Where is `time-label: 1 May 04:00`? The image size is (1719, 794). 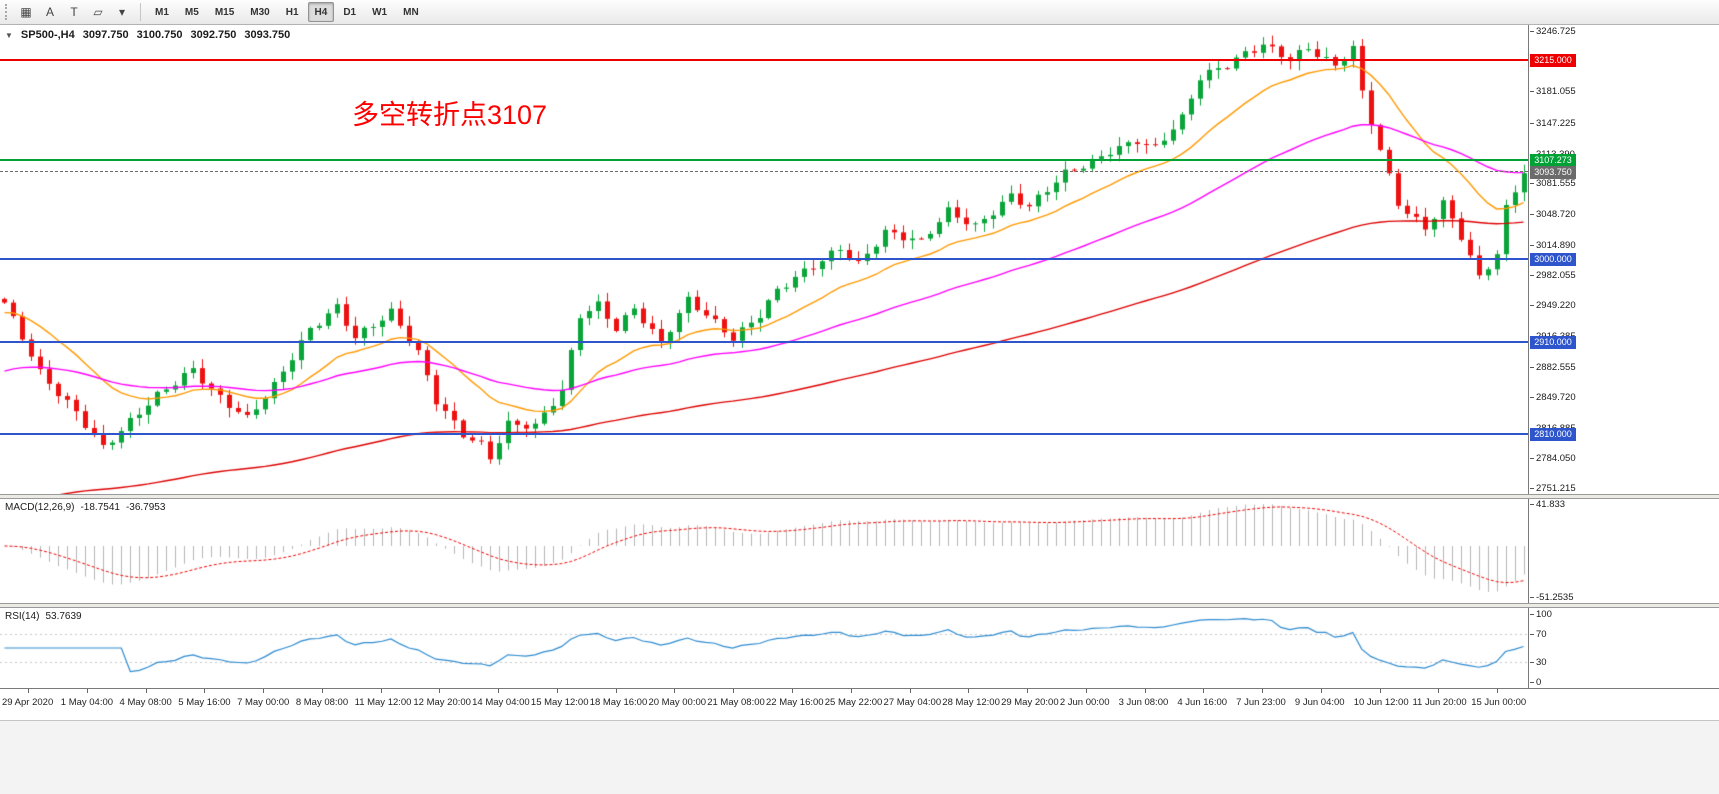 time-label: 1 May 04:00 is located at coordinates (87, 702).